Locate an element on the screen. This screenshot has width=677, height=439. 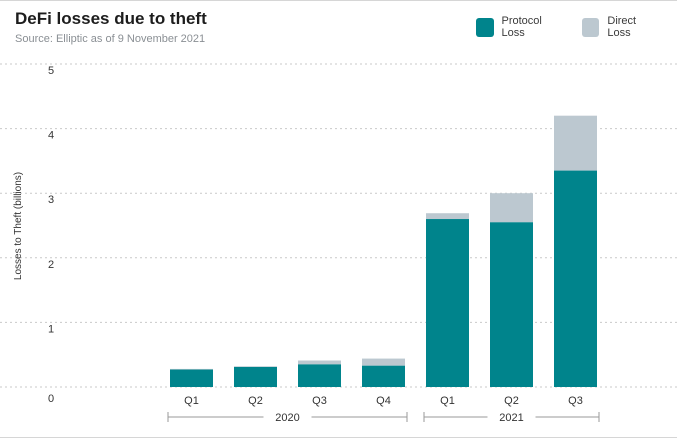
chart-title: DeFi losses due to theft is located at coordinates (111, 18).